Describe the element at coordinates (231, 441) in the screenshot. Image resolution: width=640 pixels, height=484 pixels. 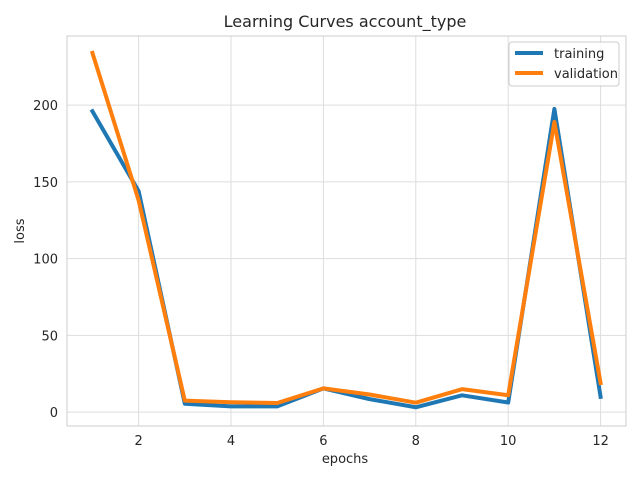
I see `x-tick-label: 4` at that location.